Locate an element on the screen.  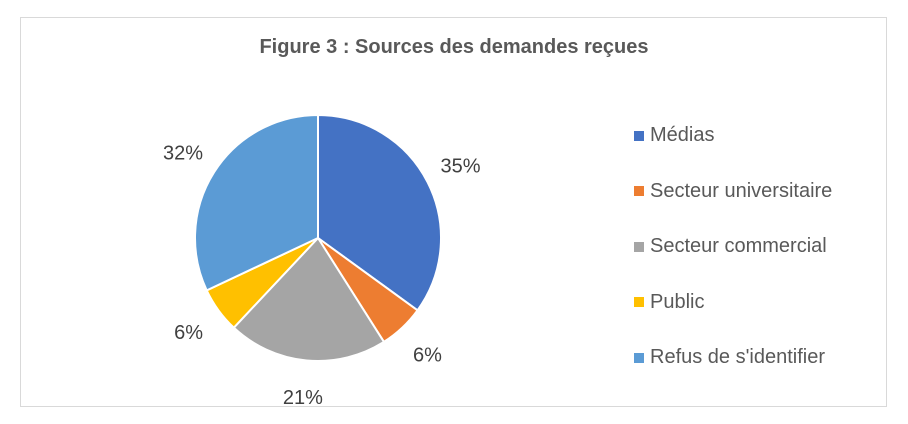
legend-item: Secteur commercial is located at coordinates (733, 247).